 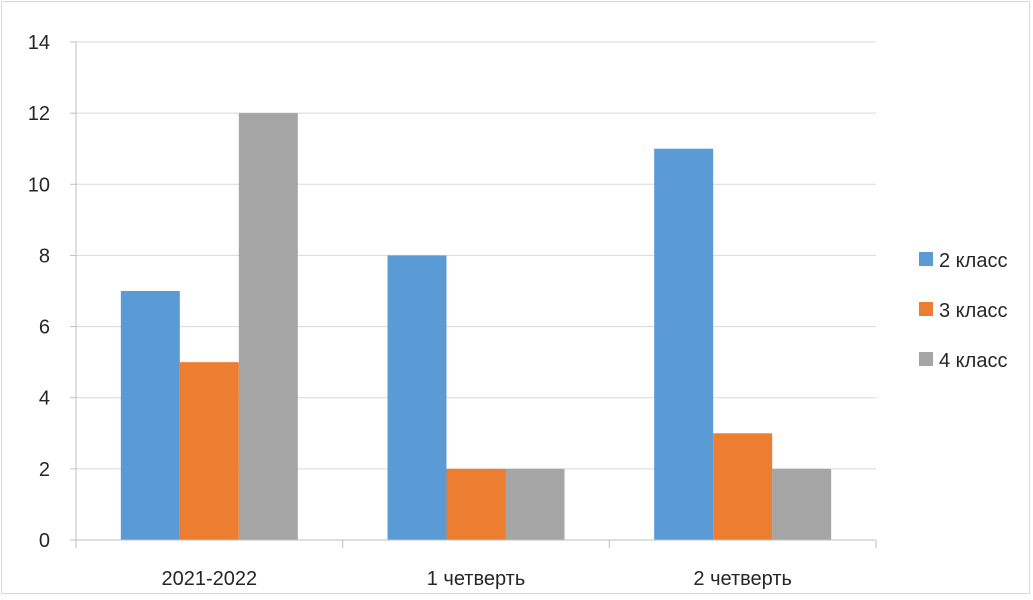 I want to click on x-tick-label: 1 четверть, so click(x=476, y=579).